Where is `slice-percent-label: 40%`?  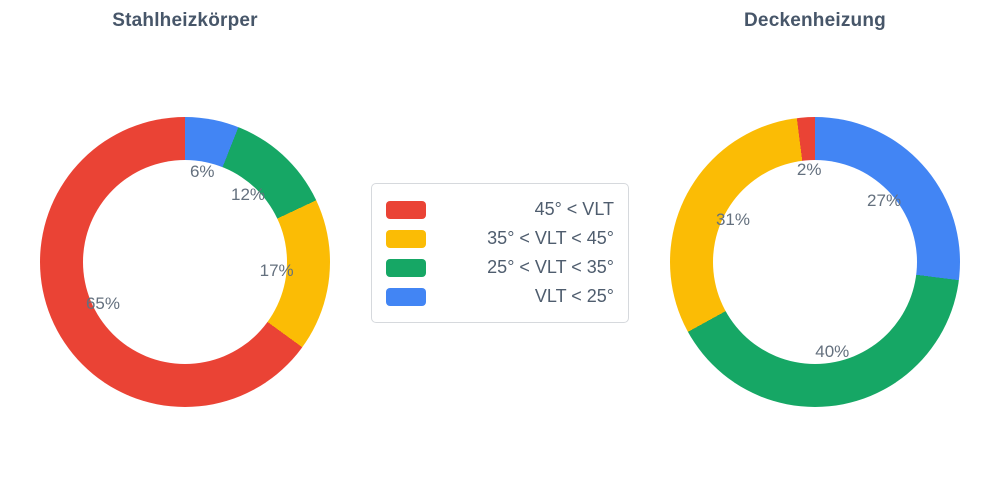 slice-percent-label: 40% is located at coordinates (832, 352).